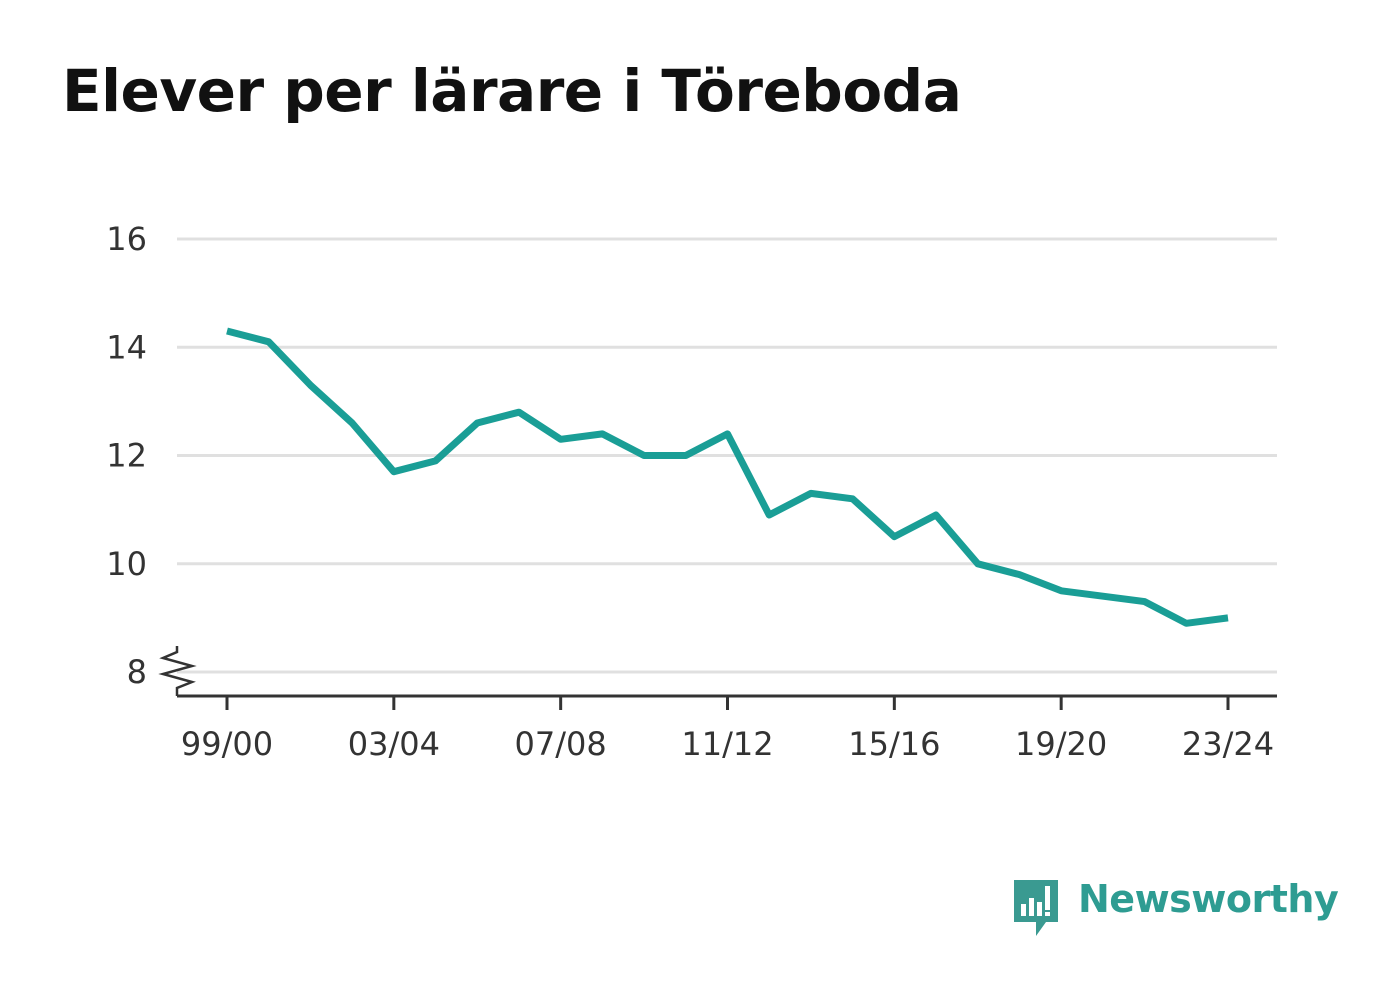  I want to click on newsworthy-logo-icon, so click(1036, 908).